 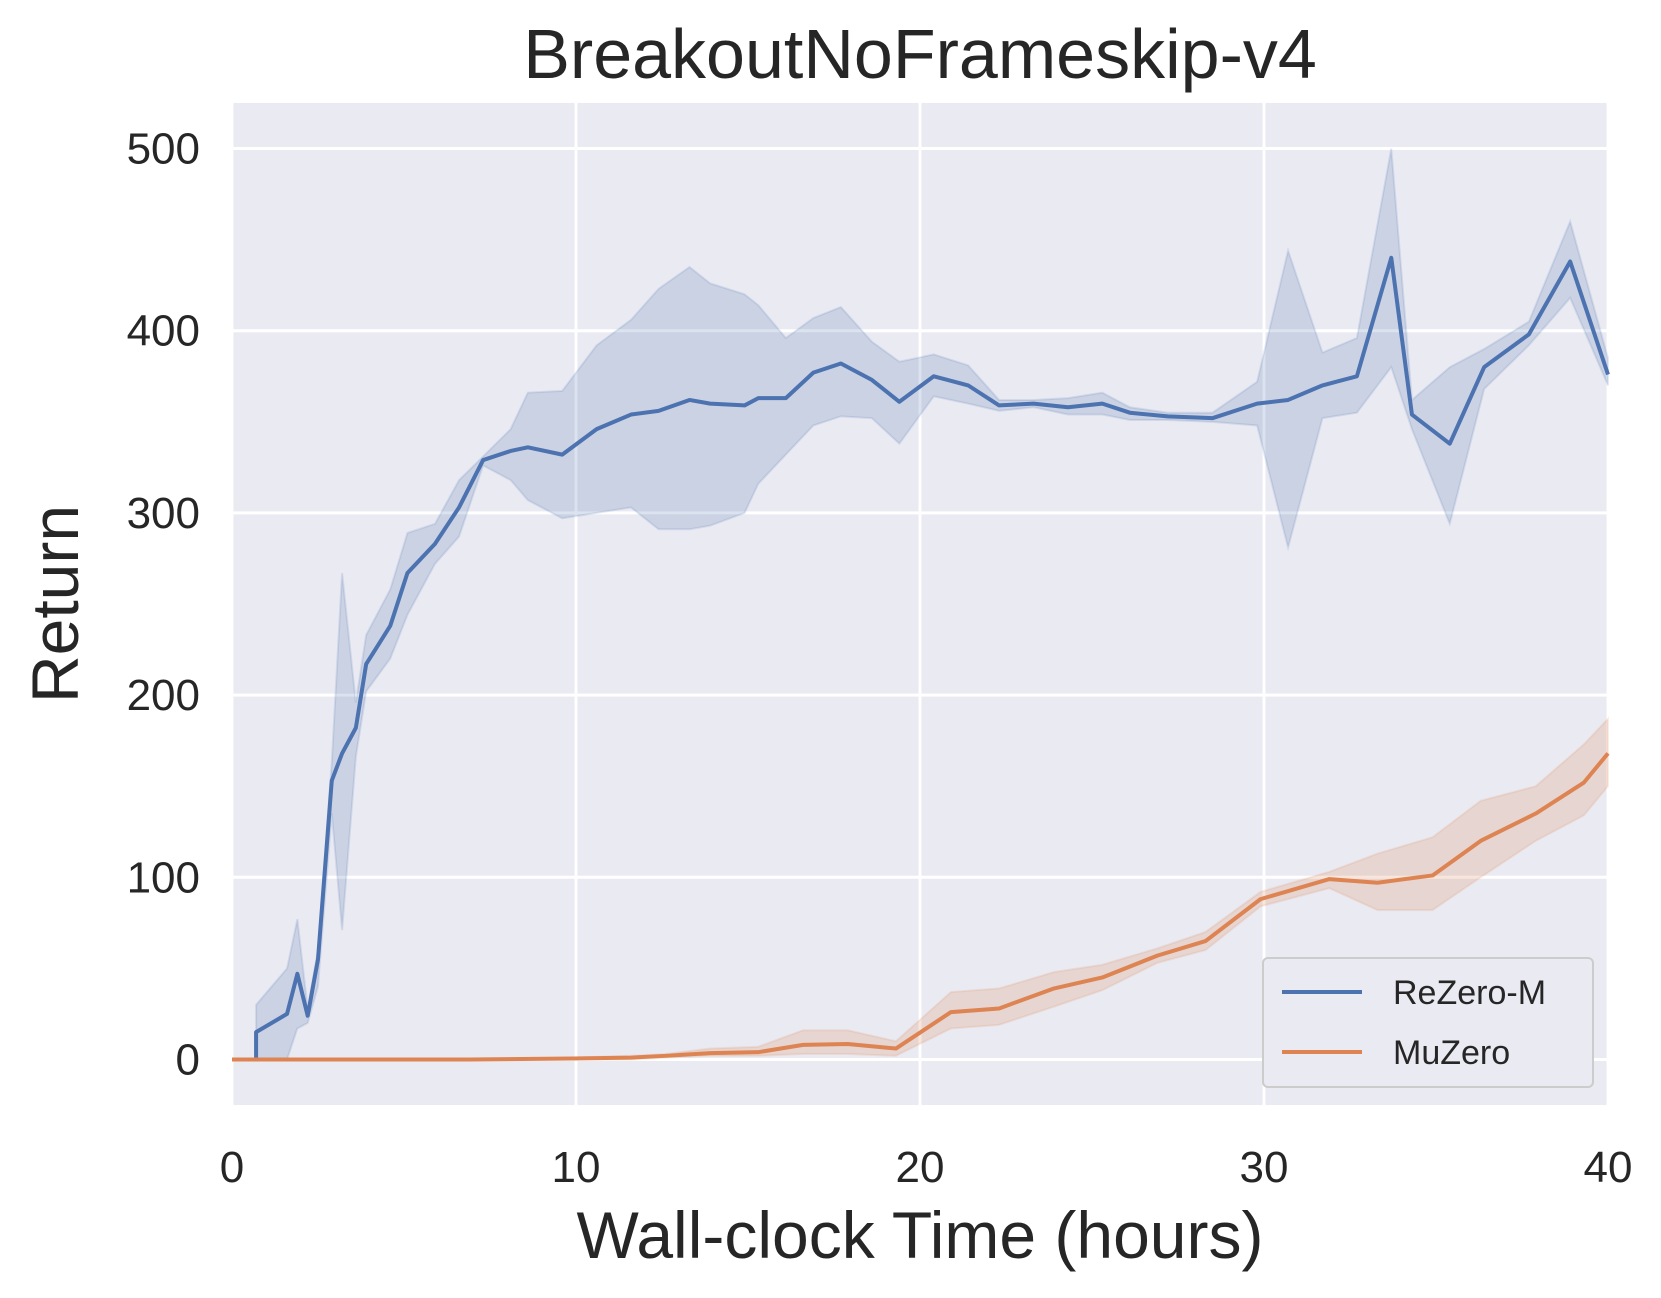 What do you see at coordinates (920, 54) in the screenshot?
I see `chart-title: BreakoutNoFrameskip-v4` at bounding box center [920, 54].